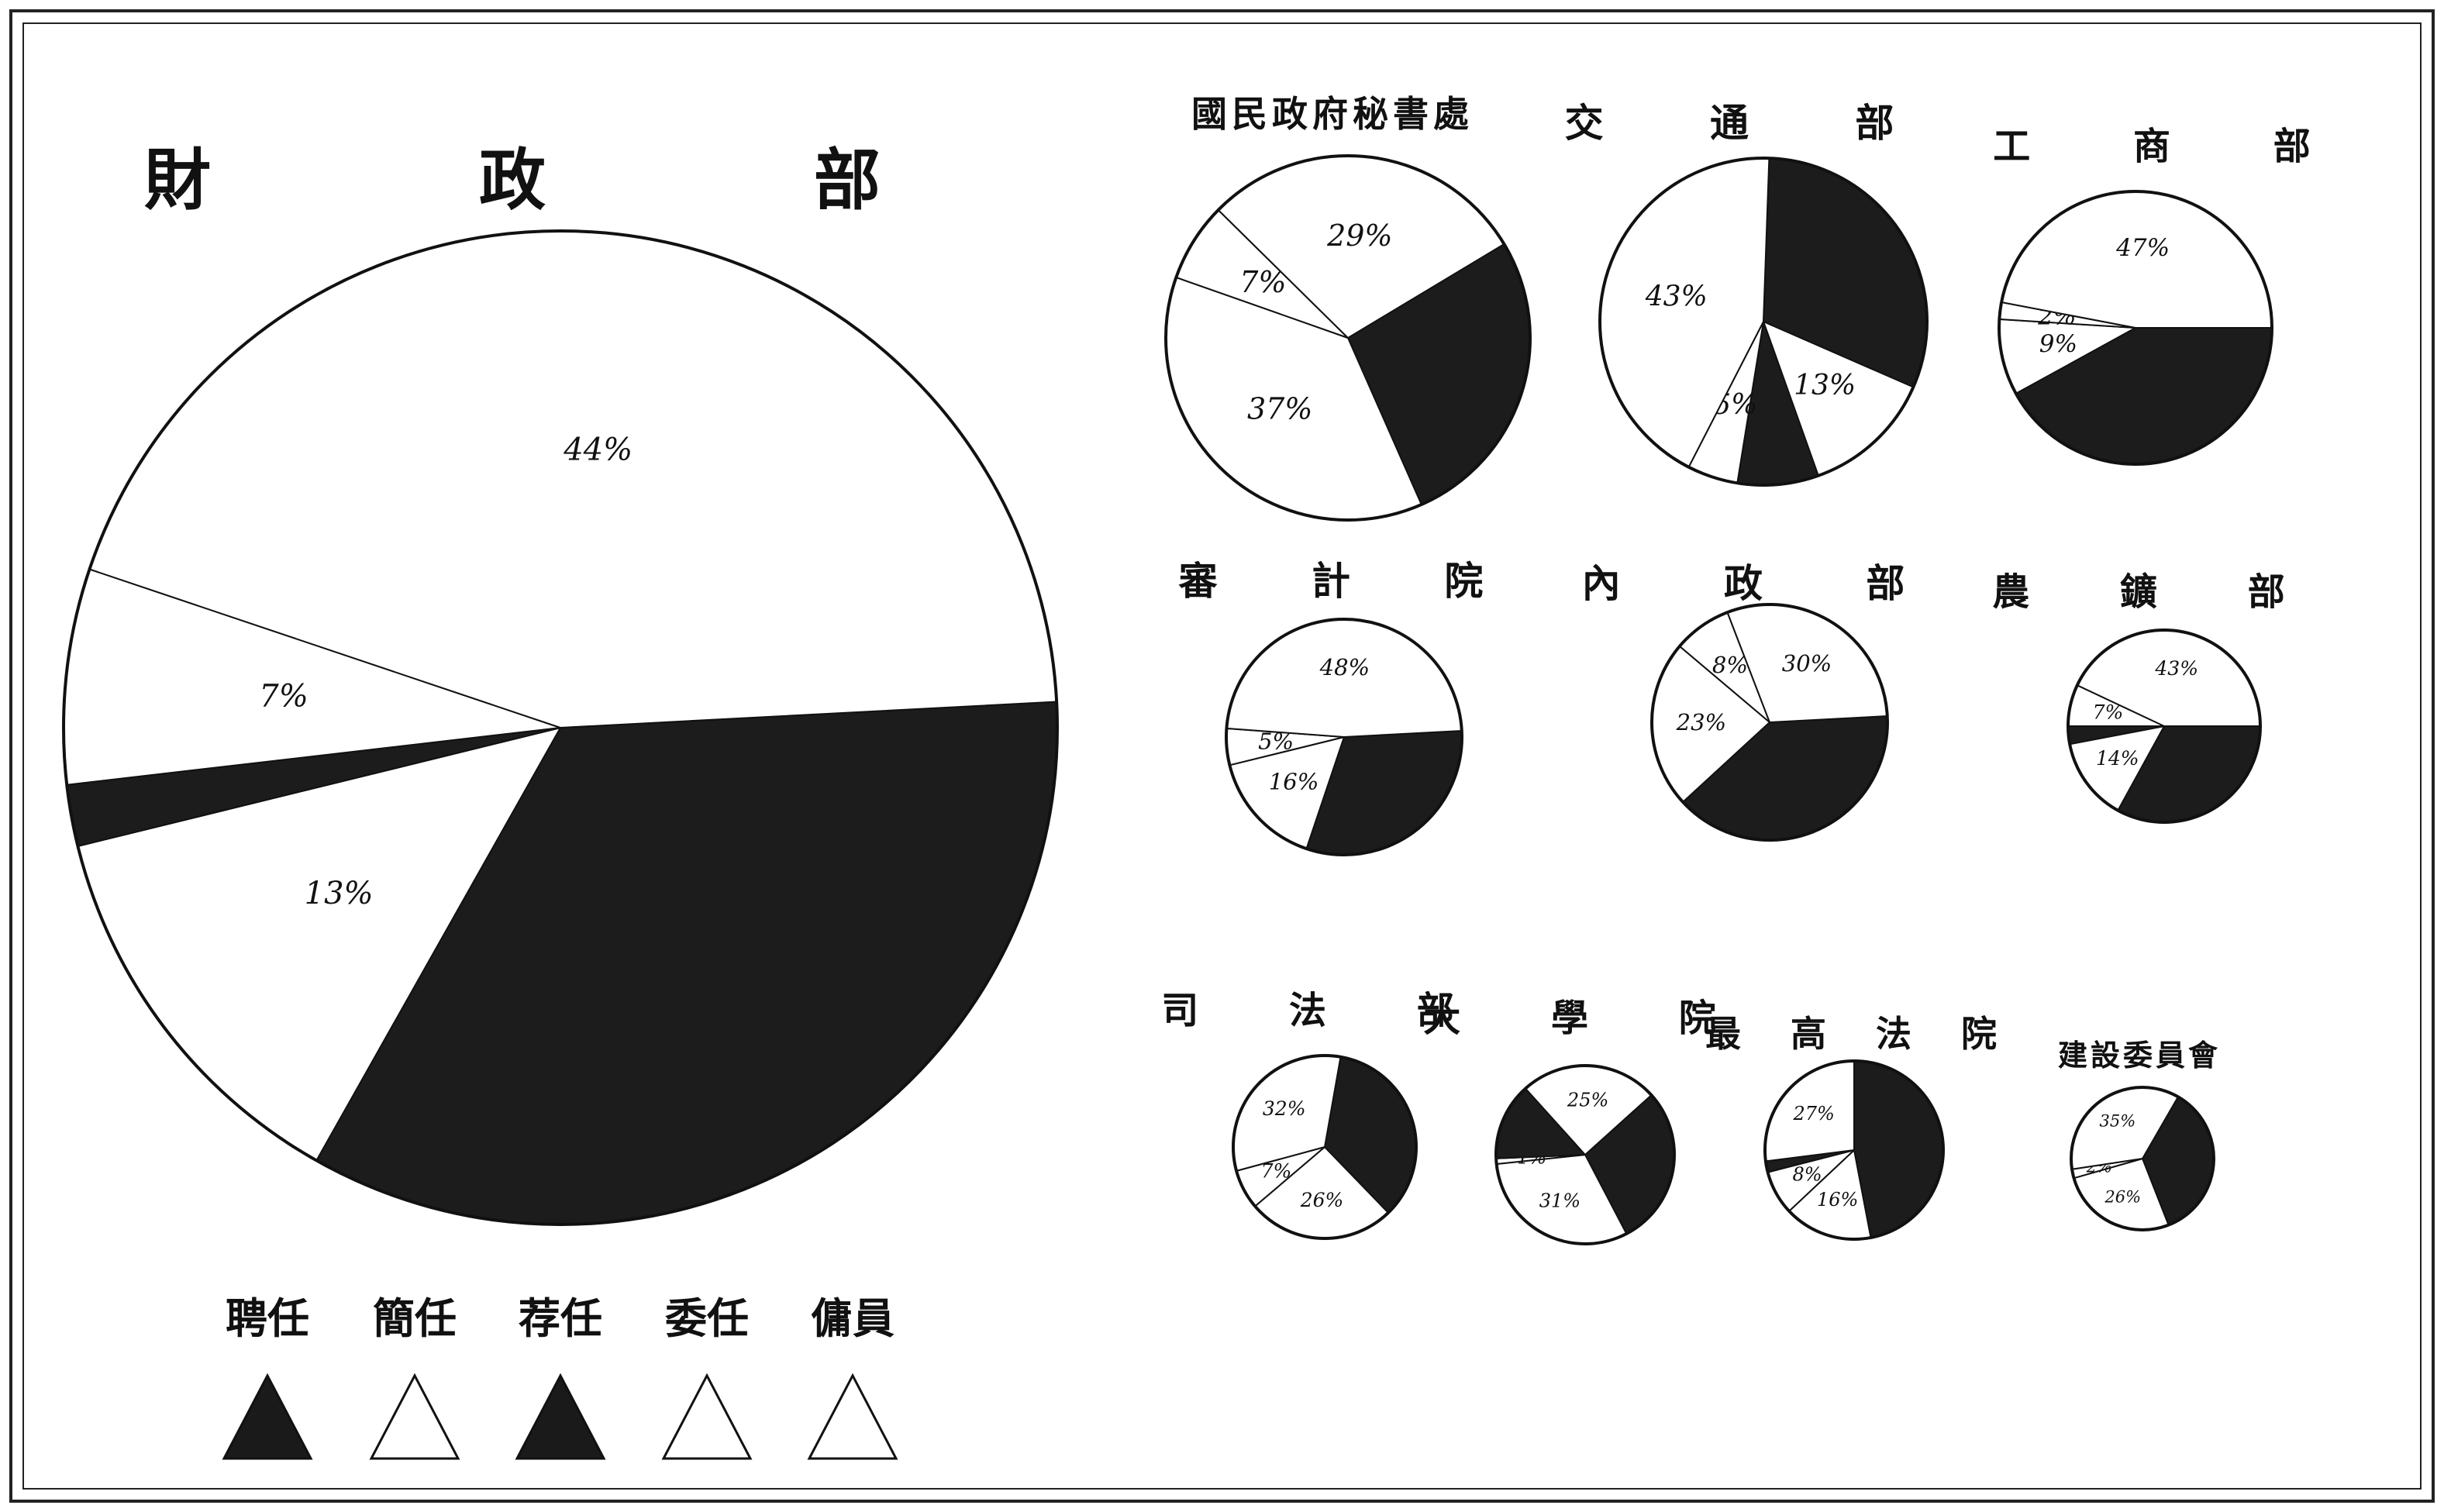 This screenshot has width=2444, height=1512. What do you see at coordinates (1284, 1108) in the screenshot?
I see `slice-percent-label: 32%` at bounding box center [1284, 1108].